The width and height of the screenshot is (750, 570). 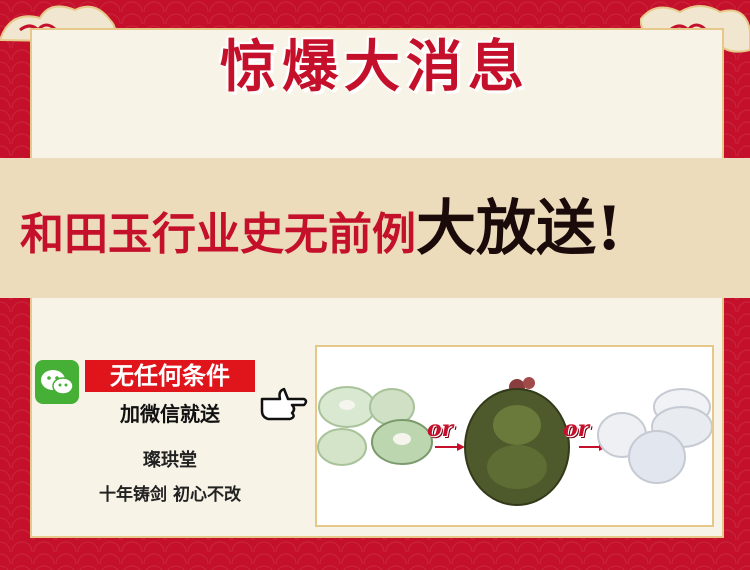 I want to click on headline-text: 和田玉行业史无前例大放送!, so click(x=380, y=223).